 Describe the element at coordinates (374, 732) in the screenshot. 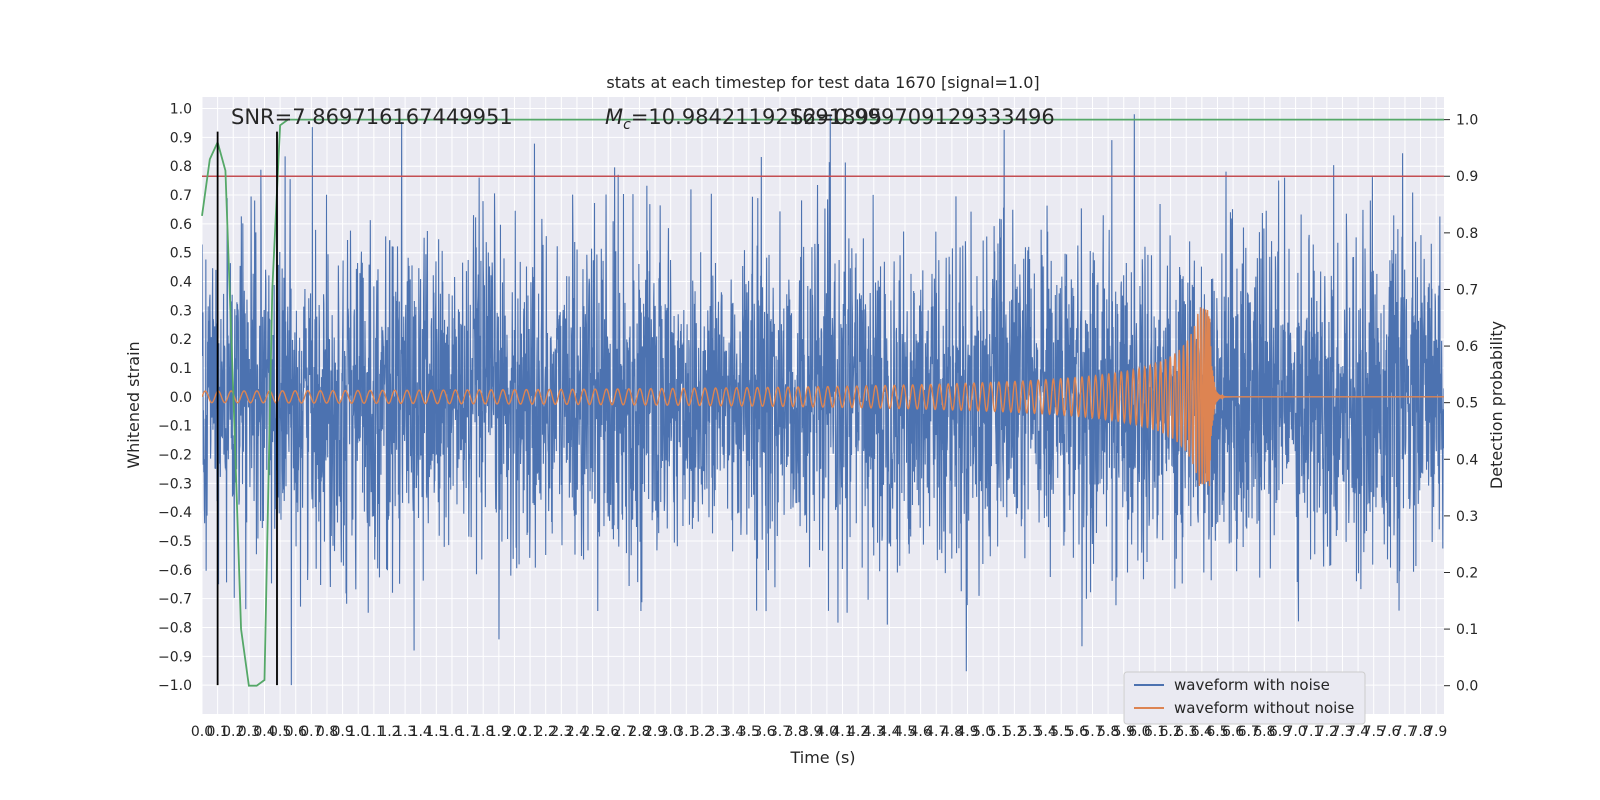

I see `x-tick-label: 1.1` at that location.